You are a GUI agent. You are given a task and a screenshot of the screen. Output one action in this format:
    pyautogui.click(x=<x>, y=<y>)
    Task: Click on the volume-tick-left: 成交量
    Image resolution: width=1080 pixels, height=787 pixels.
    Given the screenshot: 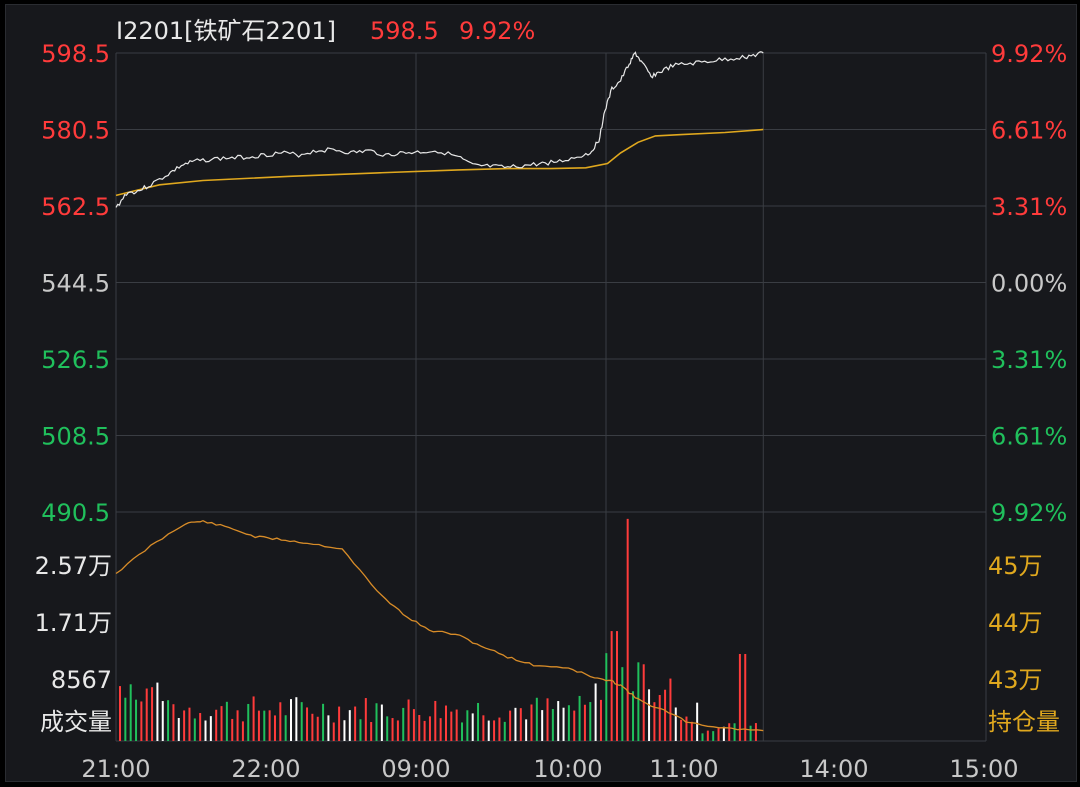 What is the action you would take?
    pyautogui.click(x=76, y=722)
    